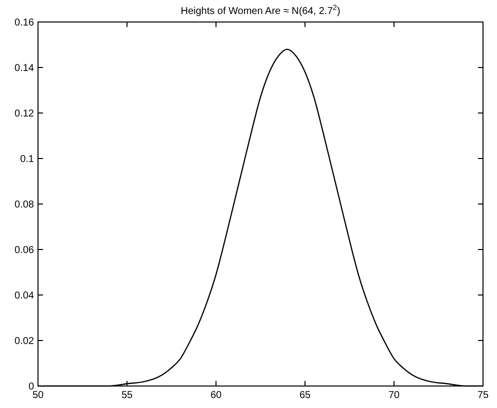 The width and height of the screenshot is (497, 408). What do you see at coordinates (216, 395) in the screenshot?
I see `x-tick-label: 60` at bounding box center [216, 395].